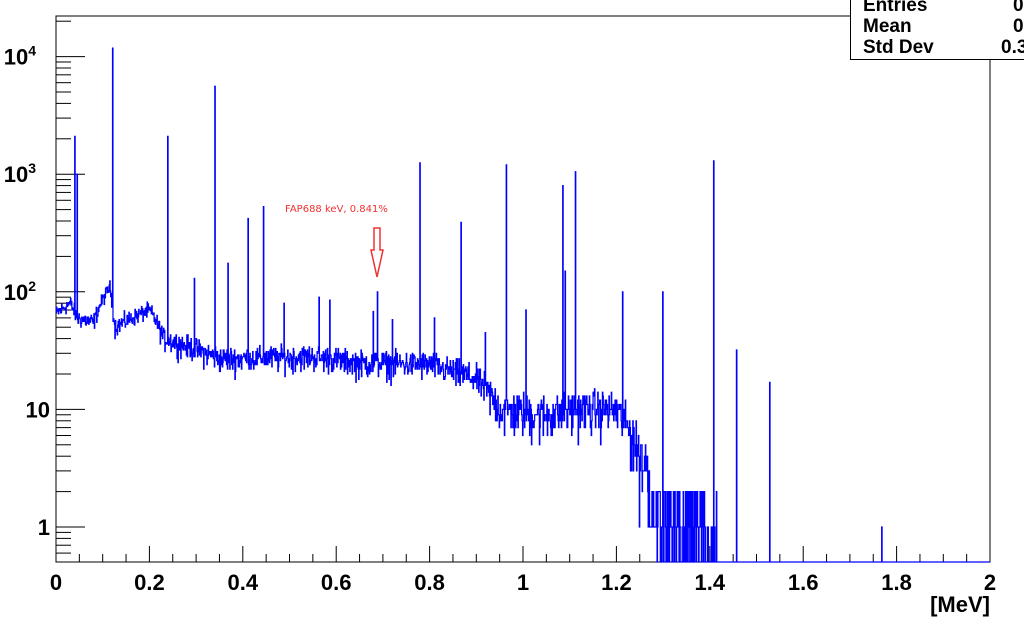 Image resolution: width=1024 pixels, height=625 pixels. What do you see at coordinates (898, 47) in the screenshot?
I see `stats-stddev-label: Std Dev` at bounding box center [898, 47].